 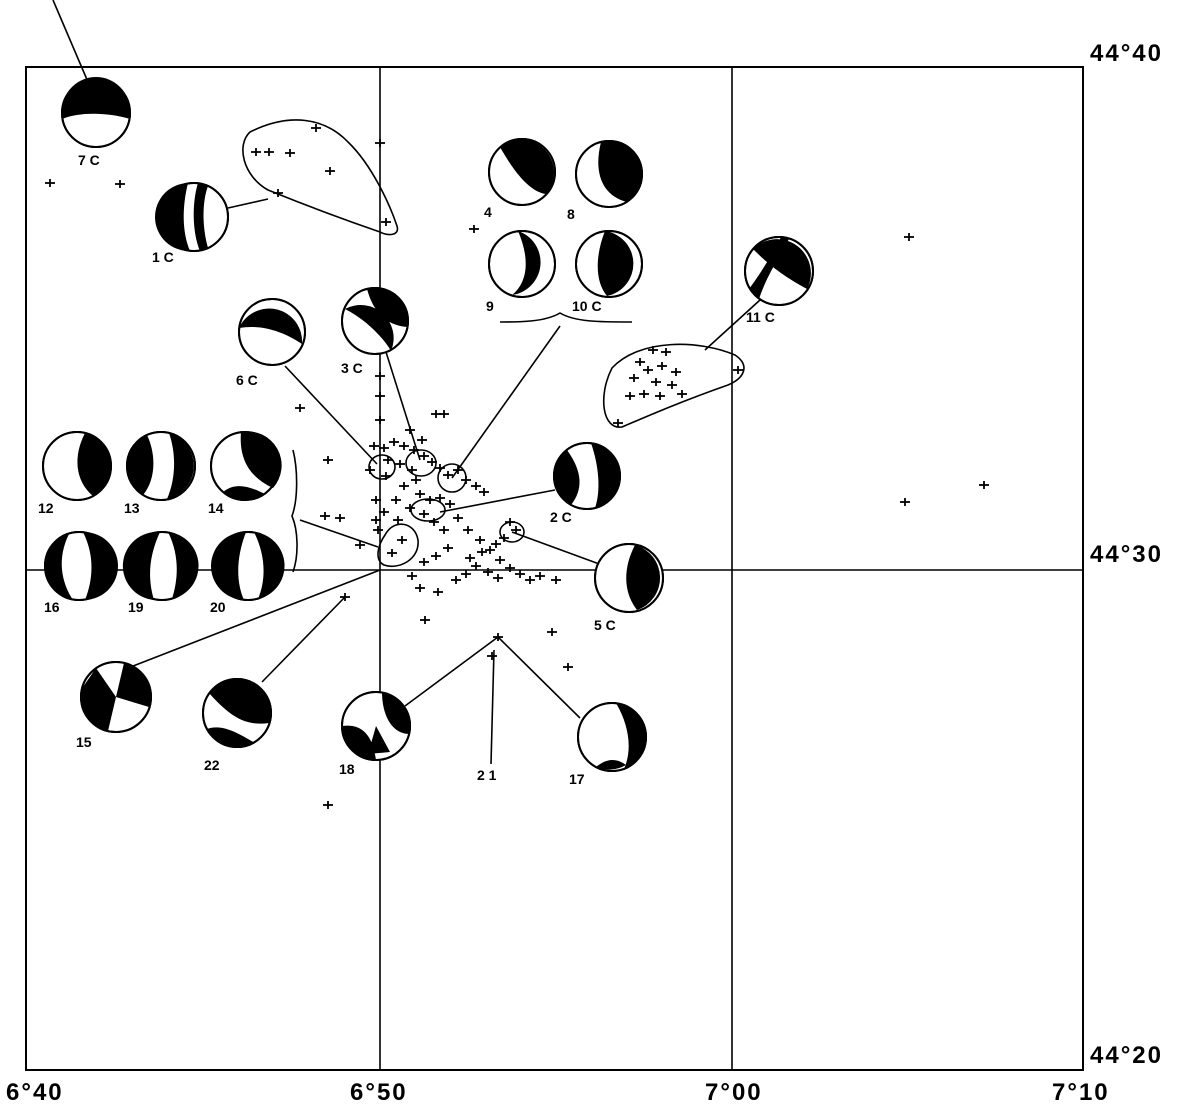 I want to click on bracket, so click(x=294, y=511).